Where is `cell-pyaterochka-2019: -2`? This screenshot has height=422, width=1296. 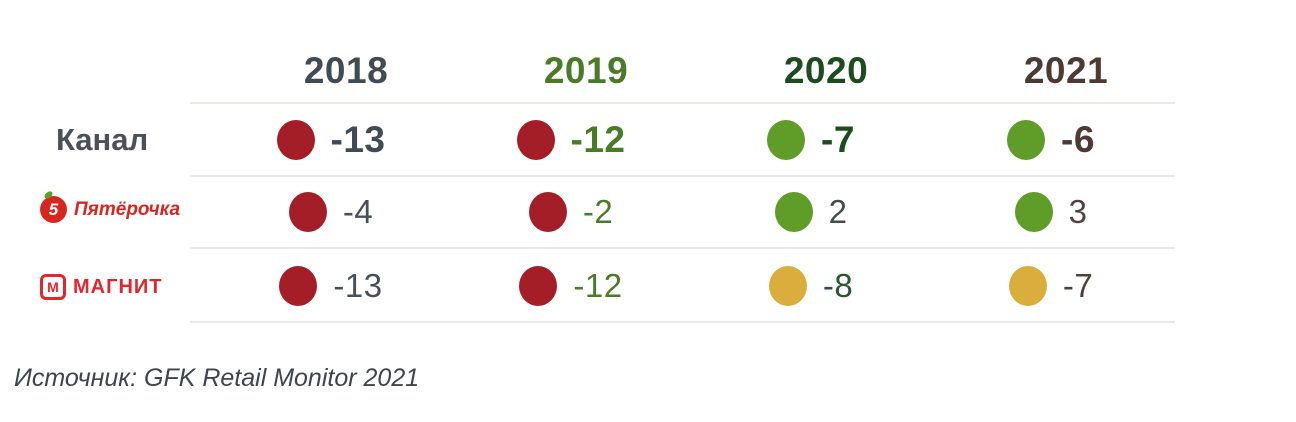 cell-pyaterochka-2019: -2 is located at coordinates (586, 212).